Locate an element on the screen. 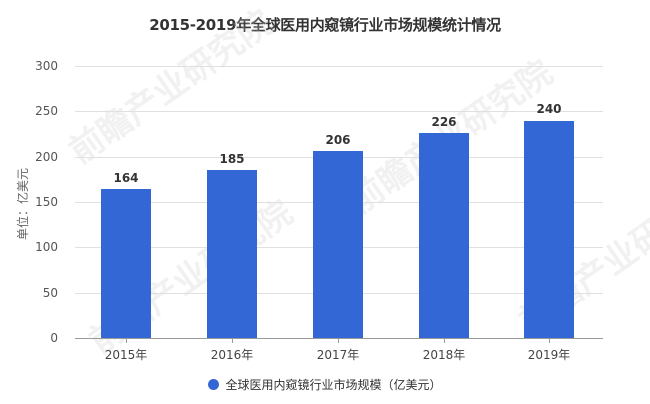 The image size is (650, 404). y-tick-label: 200 is located at coordinates (46, 157).